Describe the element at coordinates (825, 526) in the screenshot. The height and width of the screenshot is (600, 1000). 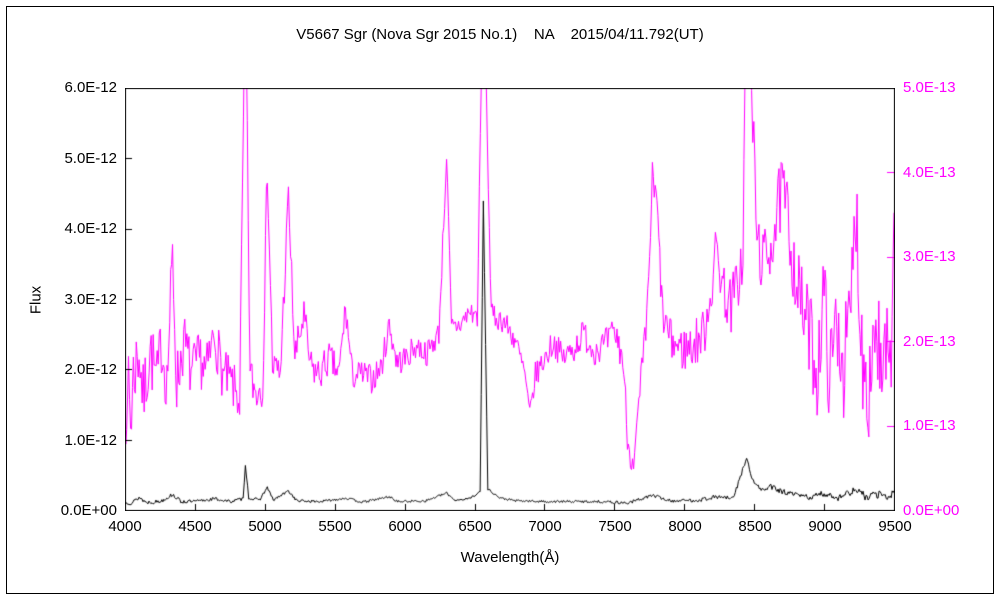
I see `x-tick-label: 9000` at that location.